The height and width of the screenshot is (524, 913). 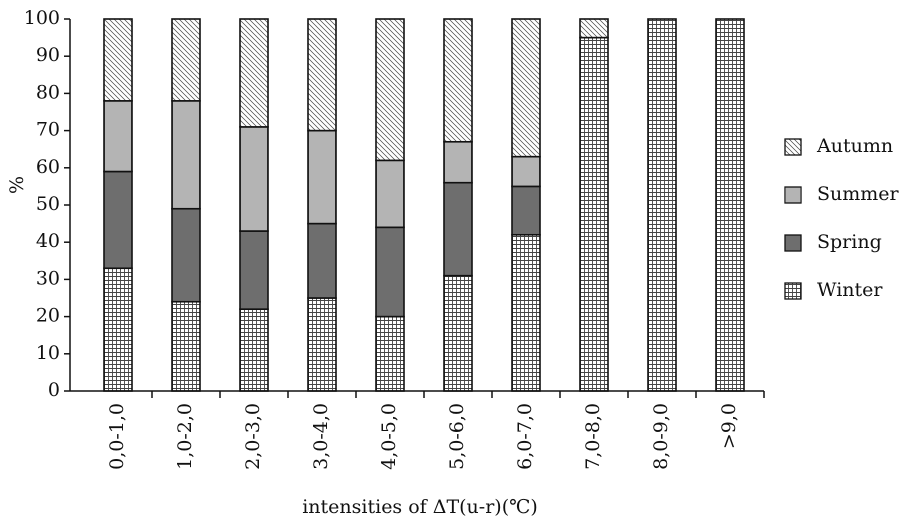 I want to click on y-axis-label: %, so click(x=17, y=185).